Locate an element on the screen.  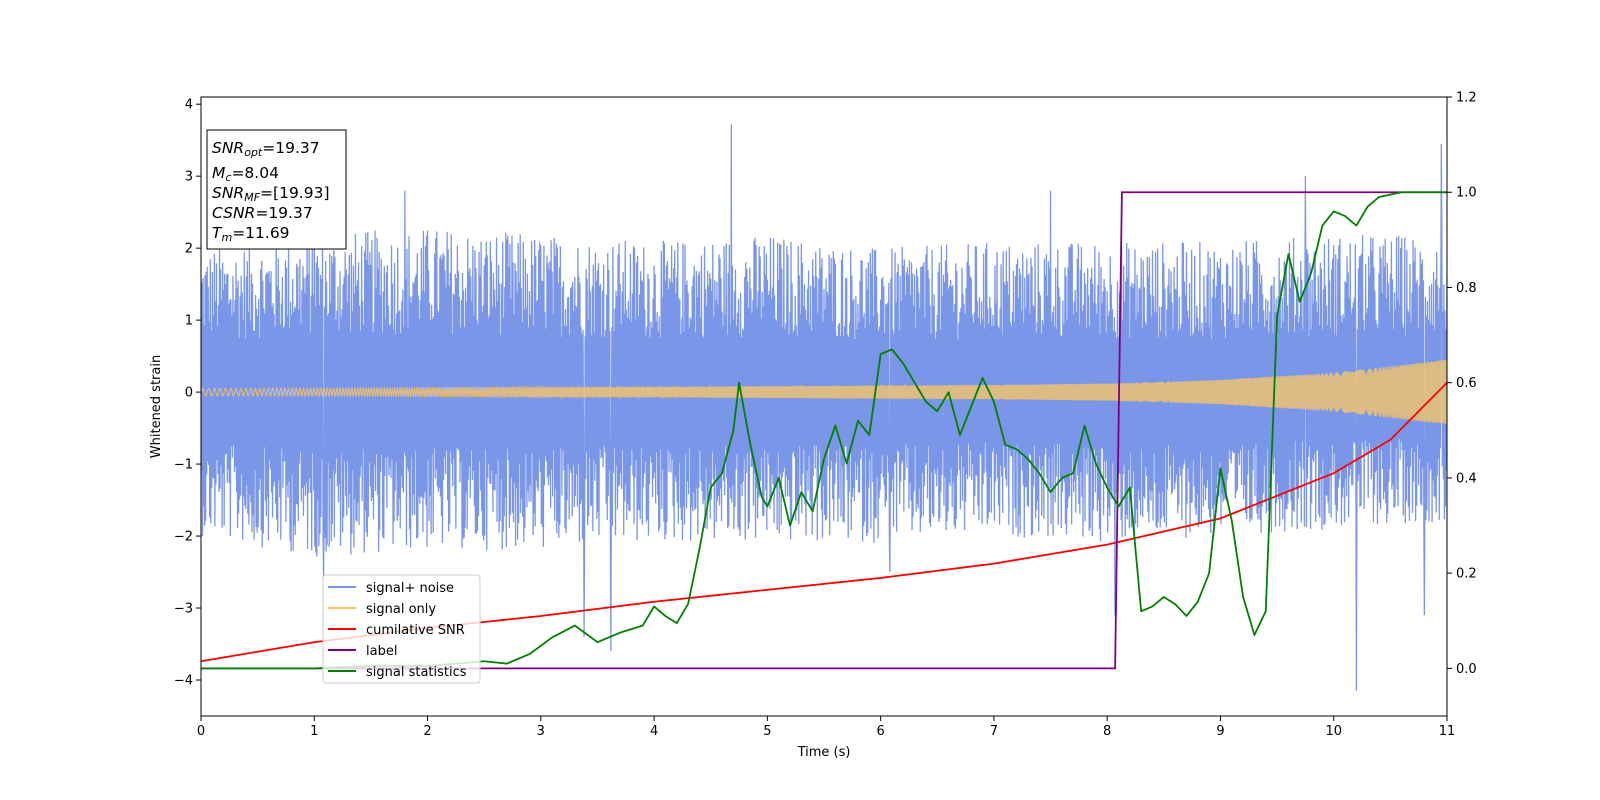
x-tick-label: 0 is located at coordinates (201, 731).